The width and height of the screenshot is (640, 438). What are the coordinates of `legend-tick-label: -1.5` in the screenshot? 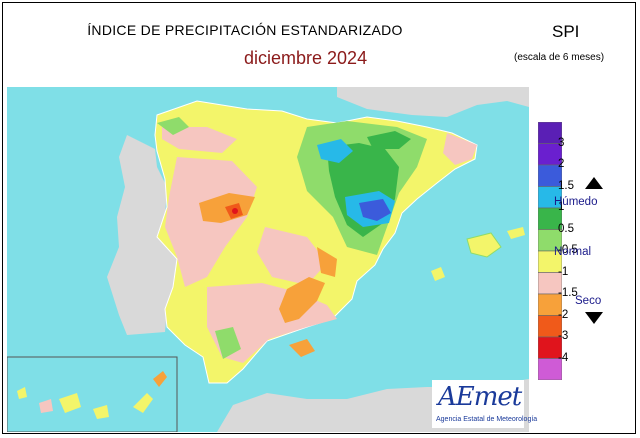 It's located at (568, 293).